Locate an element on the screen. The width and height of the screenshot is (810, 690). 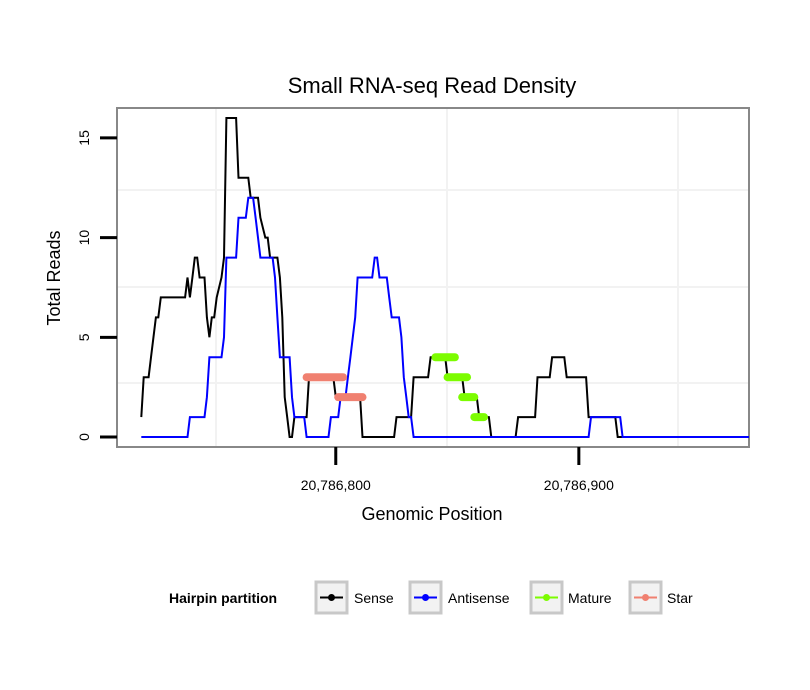
legend-label-star: Star is located at coordinates (680, 598).